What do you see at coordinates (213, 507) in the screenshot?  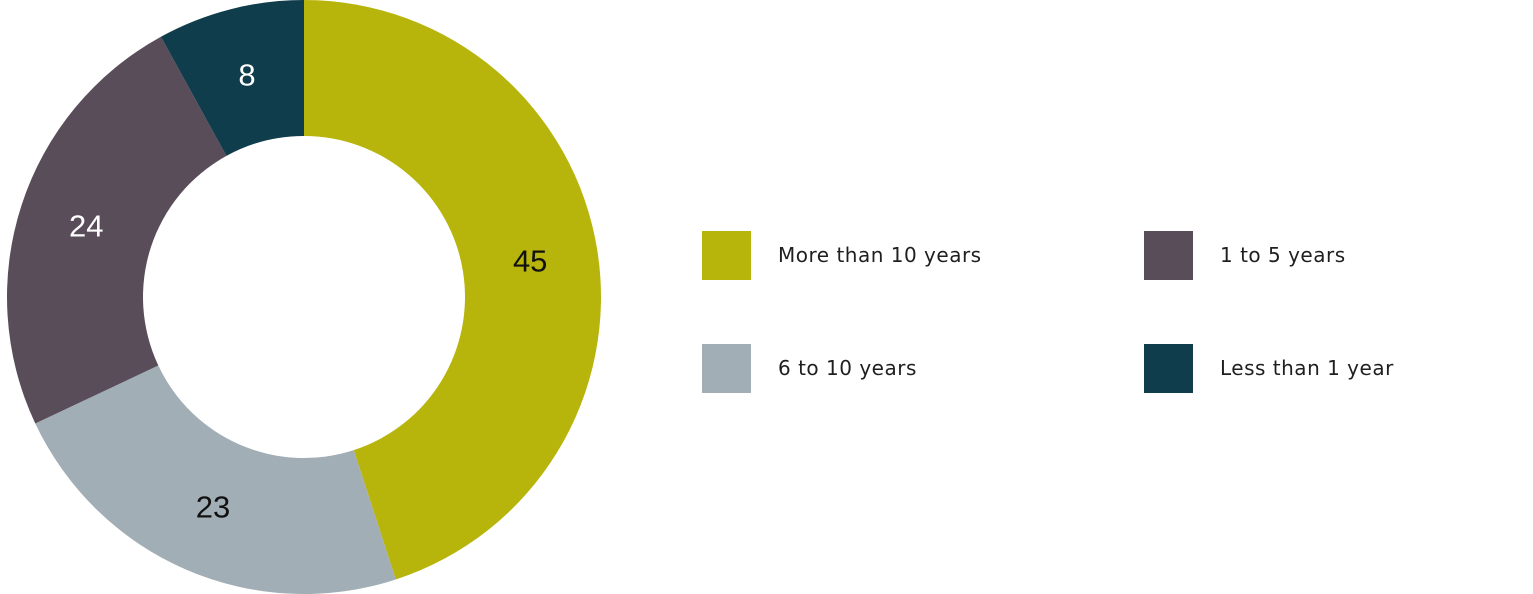 I see `data-label-6-to-10-years: 23` at bounding box center [213, 507].